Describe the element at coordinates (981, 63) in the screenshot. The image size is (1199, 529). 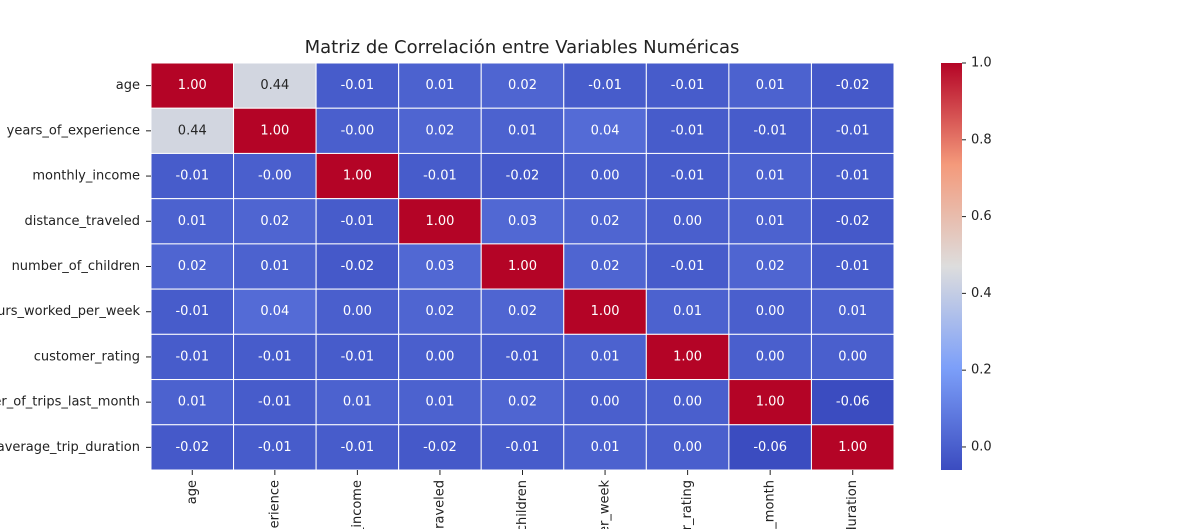
I see `colorbar-tick-label: 1.0` at that location.